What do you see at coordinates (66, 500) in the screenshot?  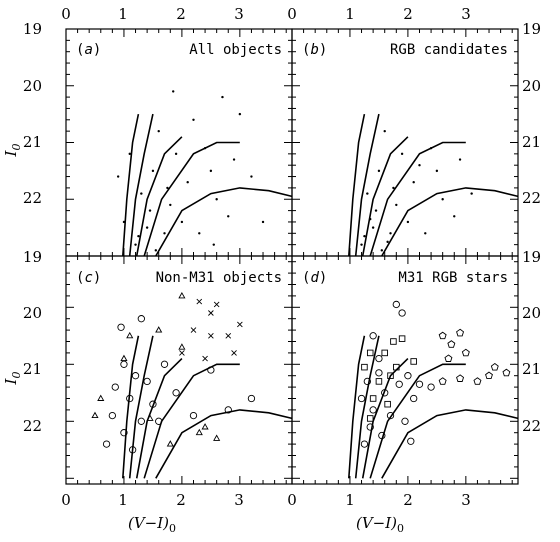 I see `bottom-x-tick-0: 0` at bounding box center [66, 500].